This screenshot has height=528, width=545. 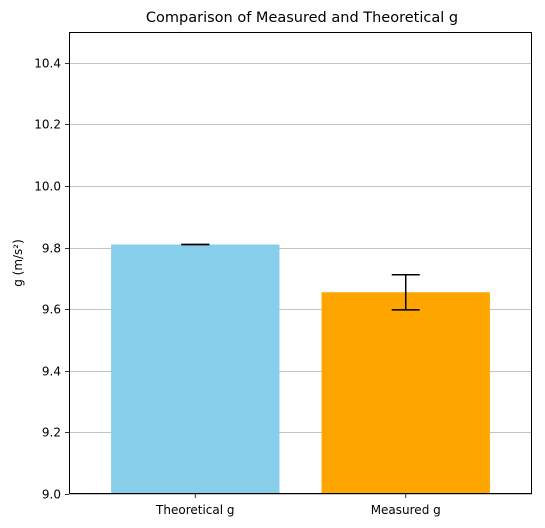 What do you see at coordinates (47, 64) in the screenshot?
I see `y-tick-label: 10.4` at bounding box center [47, 64].